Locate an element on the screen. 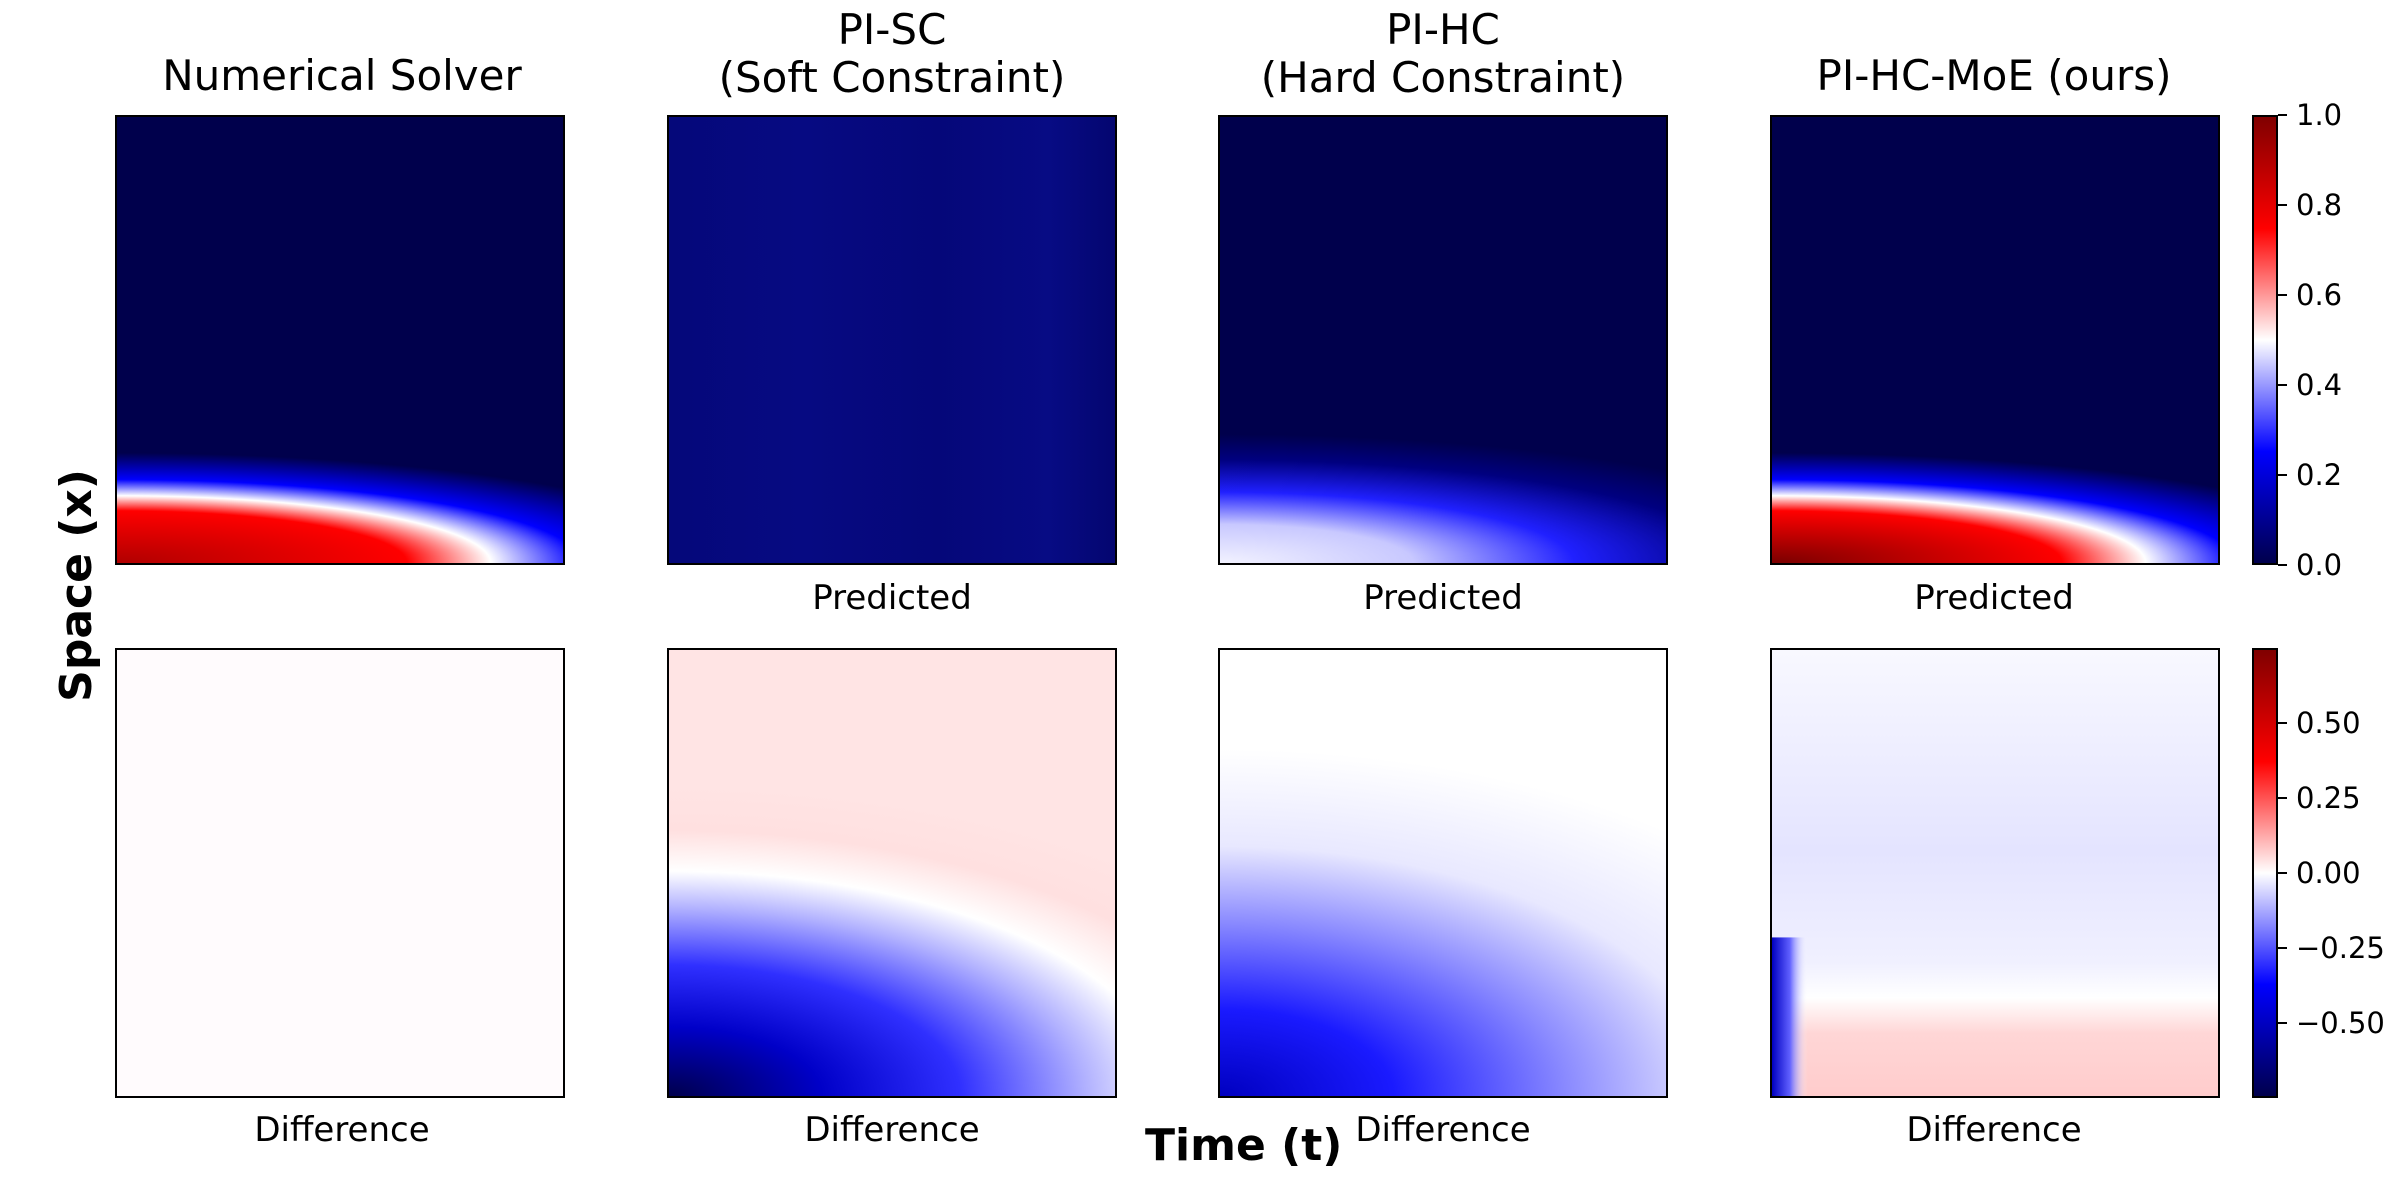  panel-label-difference-pi-sc: Difference is located at coordinates (892, 1130).